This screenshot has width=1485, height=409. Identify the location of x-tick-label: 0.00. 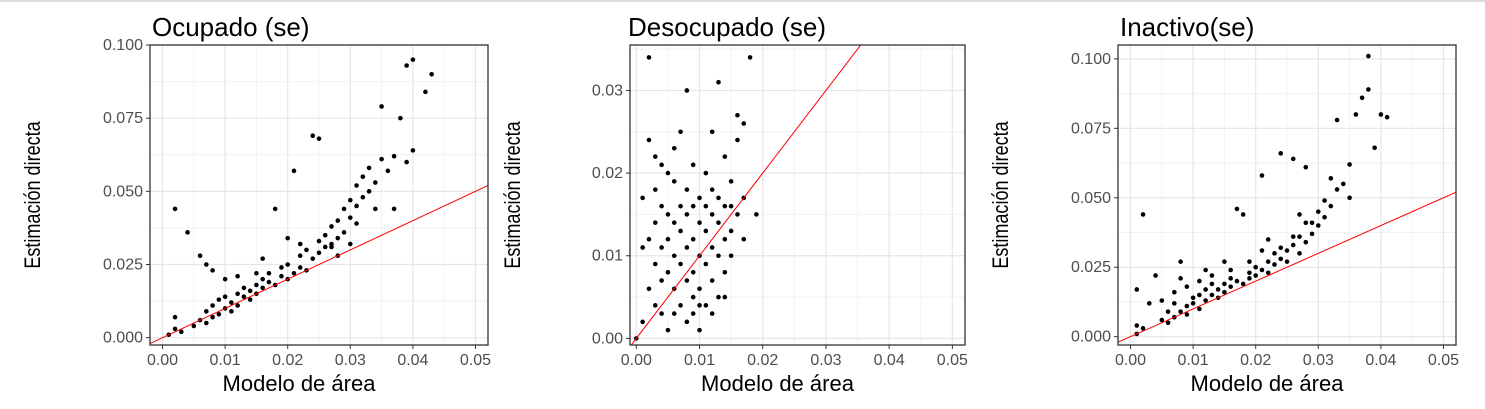
(1130, 360).